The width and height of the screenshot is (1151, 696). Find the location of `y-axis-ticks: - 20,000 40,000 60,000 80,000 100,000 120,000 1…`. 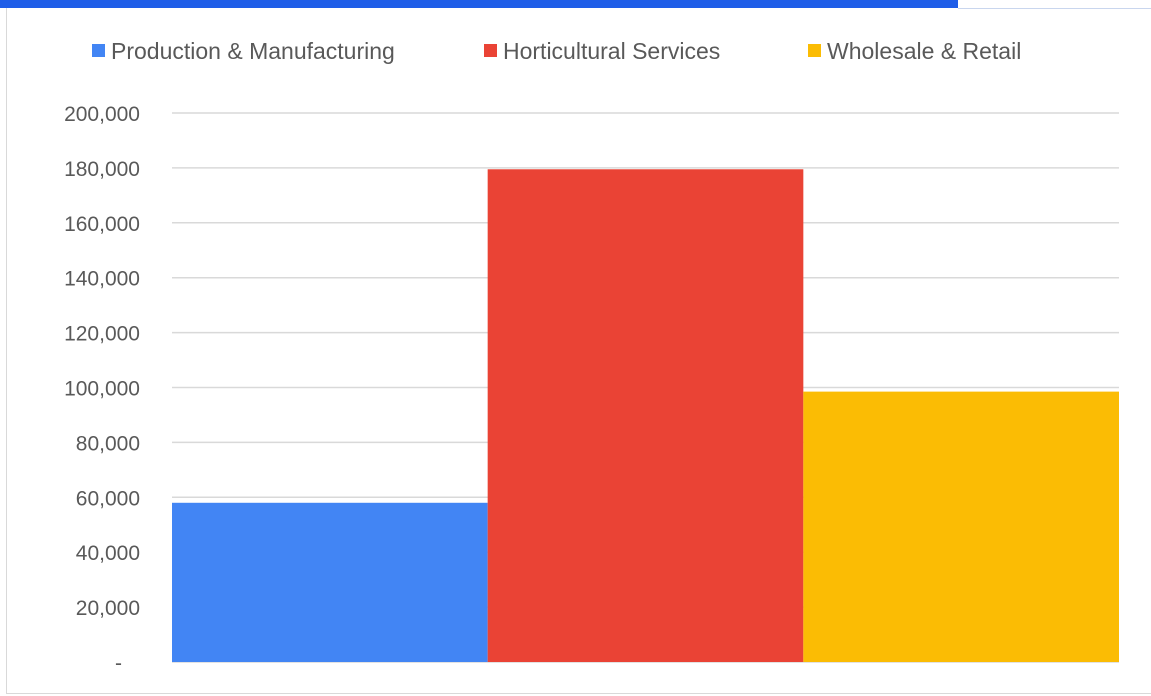

y-axis-ticks: - 20,000 40,000 60,000 80,000 100,000 120,000 1… is located at coordinates (102, 389).